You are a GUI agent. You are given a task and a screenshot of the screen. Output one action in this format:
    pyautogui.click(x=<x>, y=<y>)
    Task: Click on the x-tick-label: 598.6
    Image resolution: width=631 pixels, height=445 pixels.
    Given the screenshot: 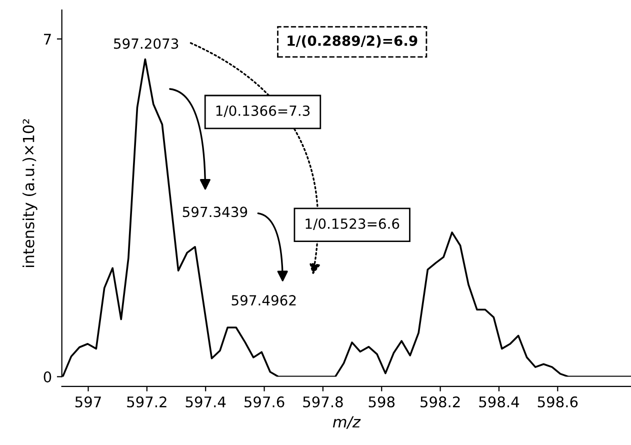 What is the action you would take?
    pyautogui.click(x=558, y=402)
    